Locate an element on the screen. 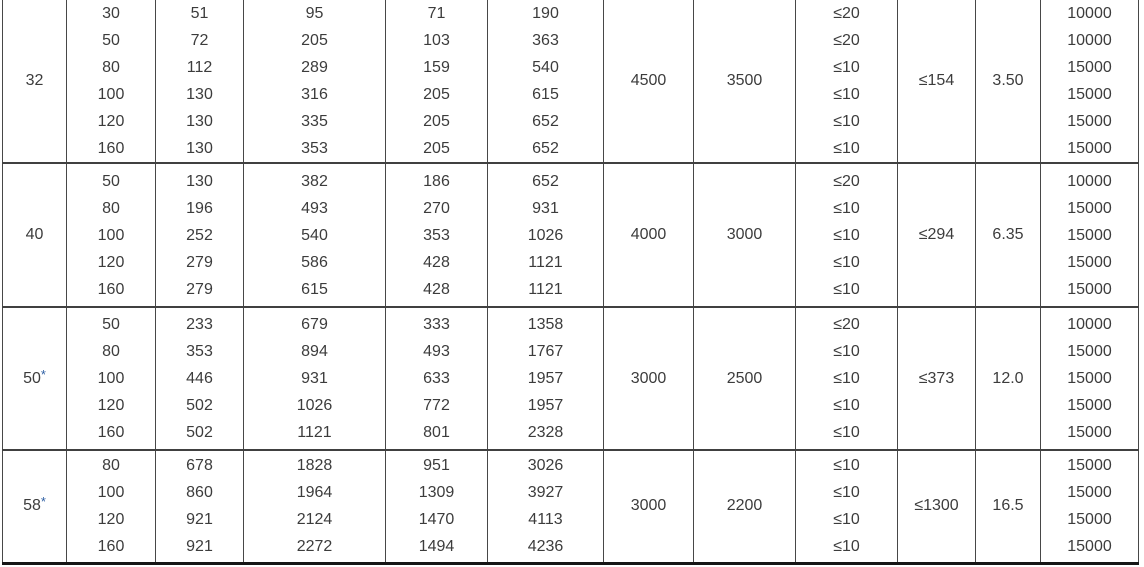 The image size is (1144, 567). cell-line: 95 is located at coordinates (314, 13).